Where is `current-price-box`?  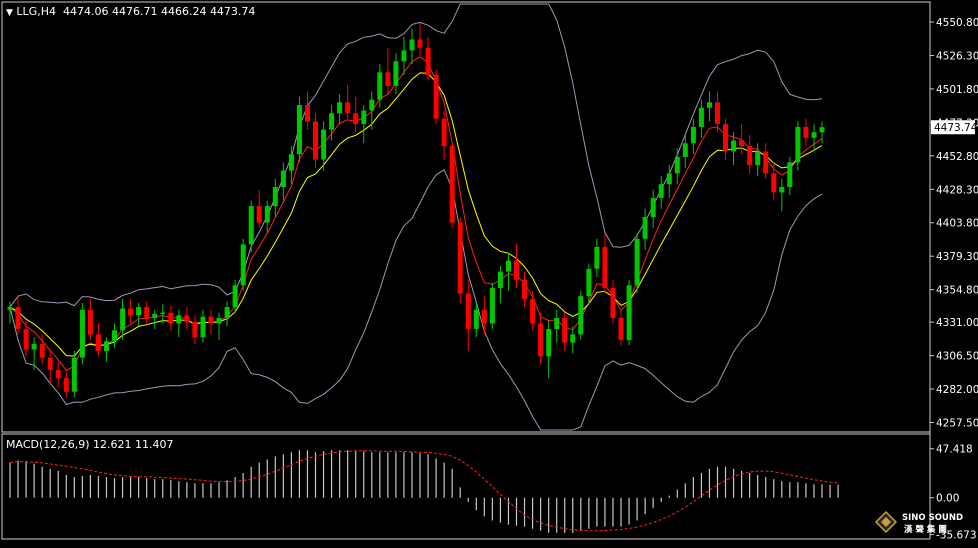 current-price-box is located at coordinates (953, 127).